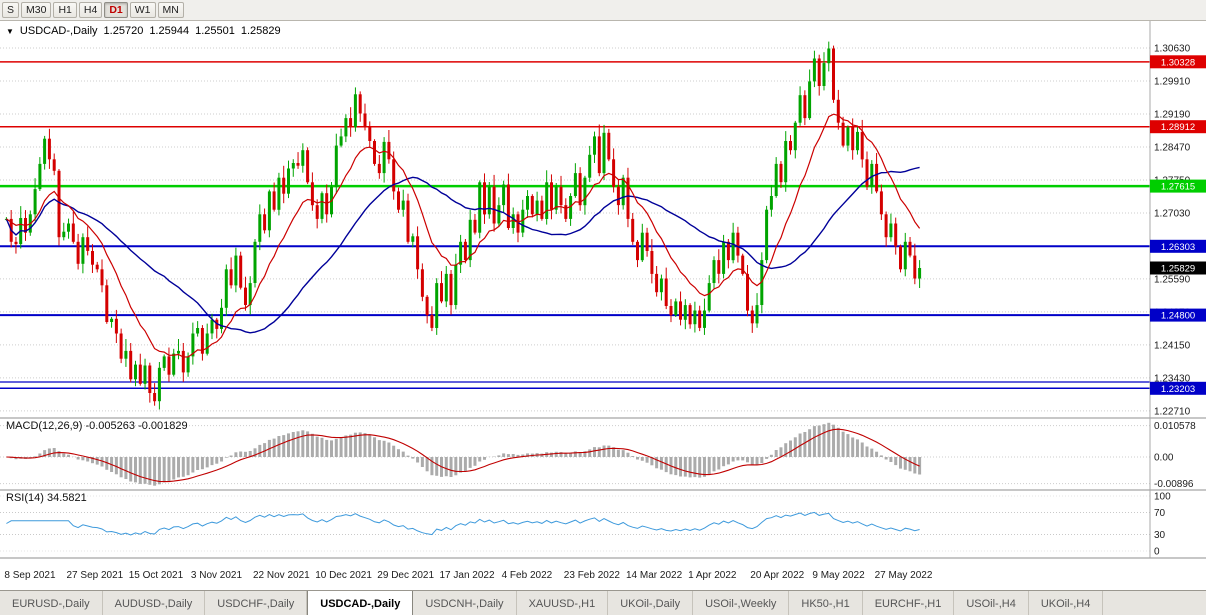  What do you see at coordinates (169, 31) in the screenshot?
I see `ohlc-high-value: 1.25944` at bounding box center [169, 31].